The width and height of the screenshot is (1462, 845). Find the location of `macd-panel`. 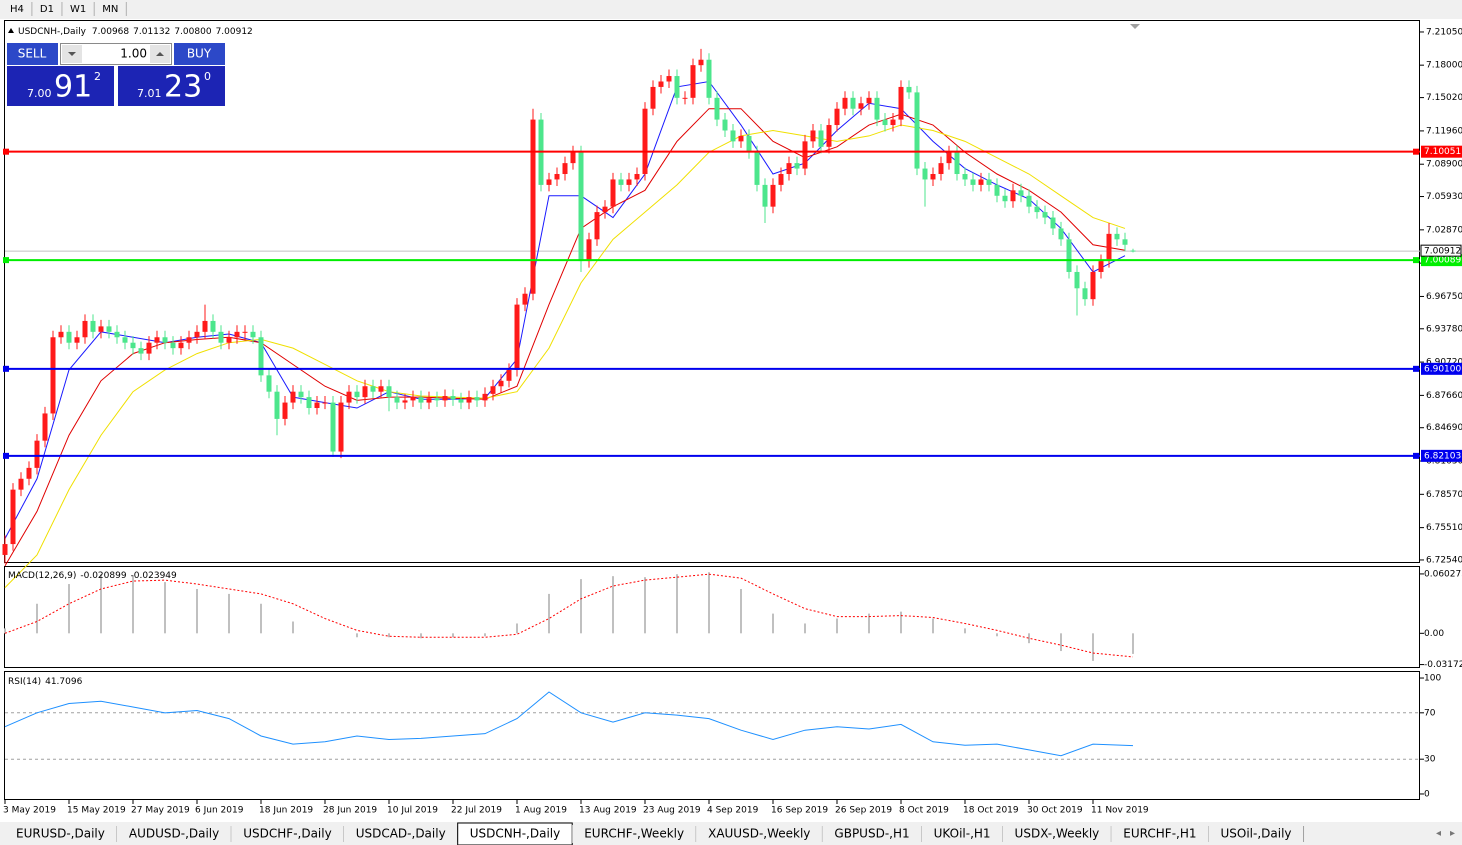

macd-panel is located at coordinates (712, 617).